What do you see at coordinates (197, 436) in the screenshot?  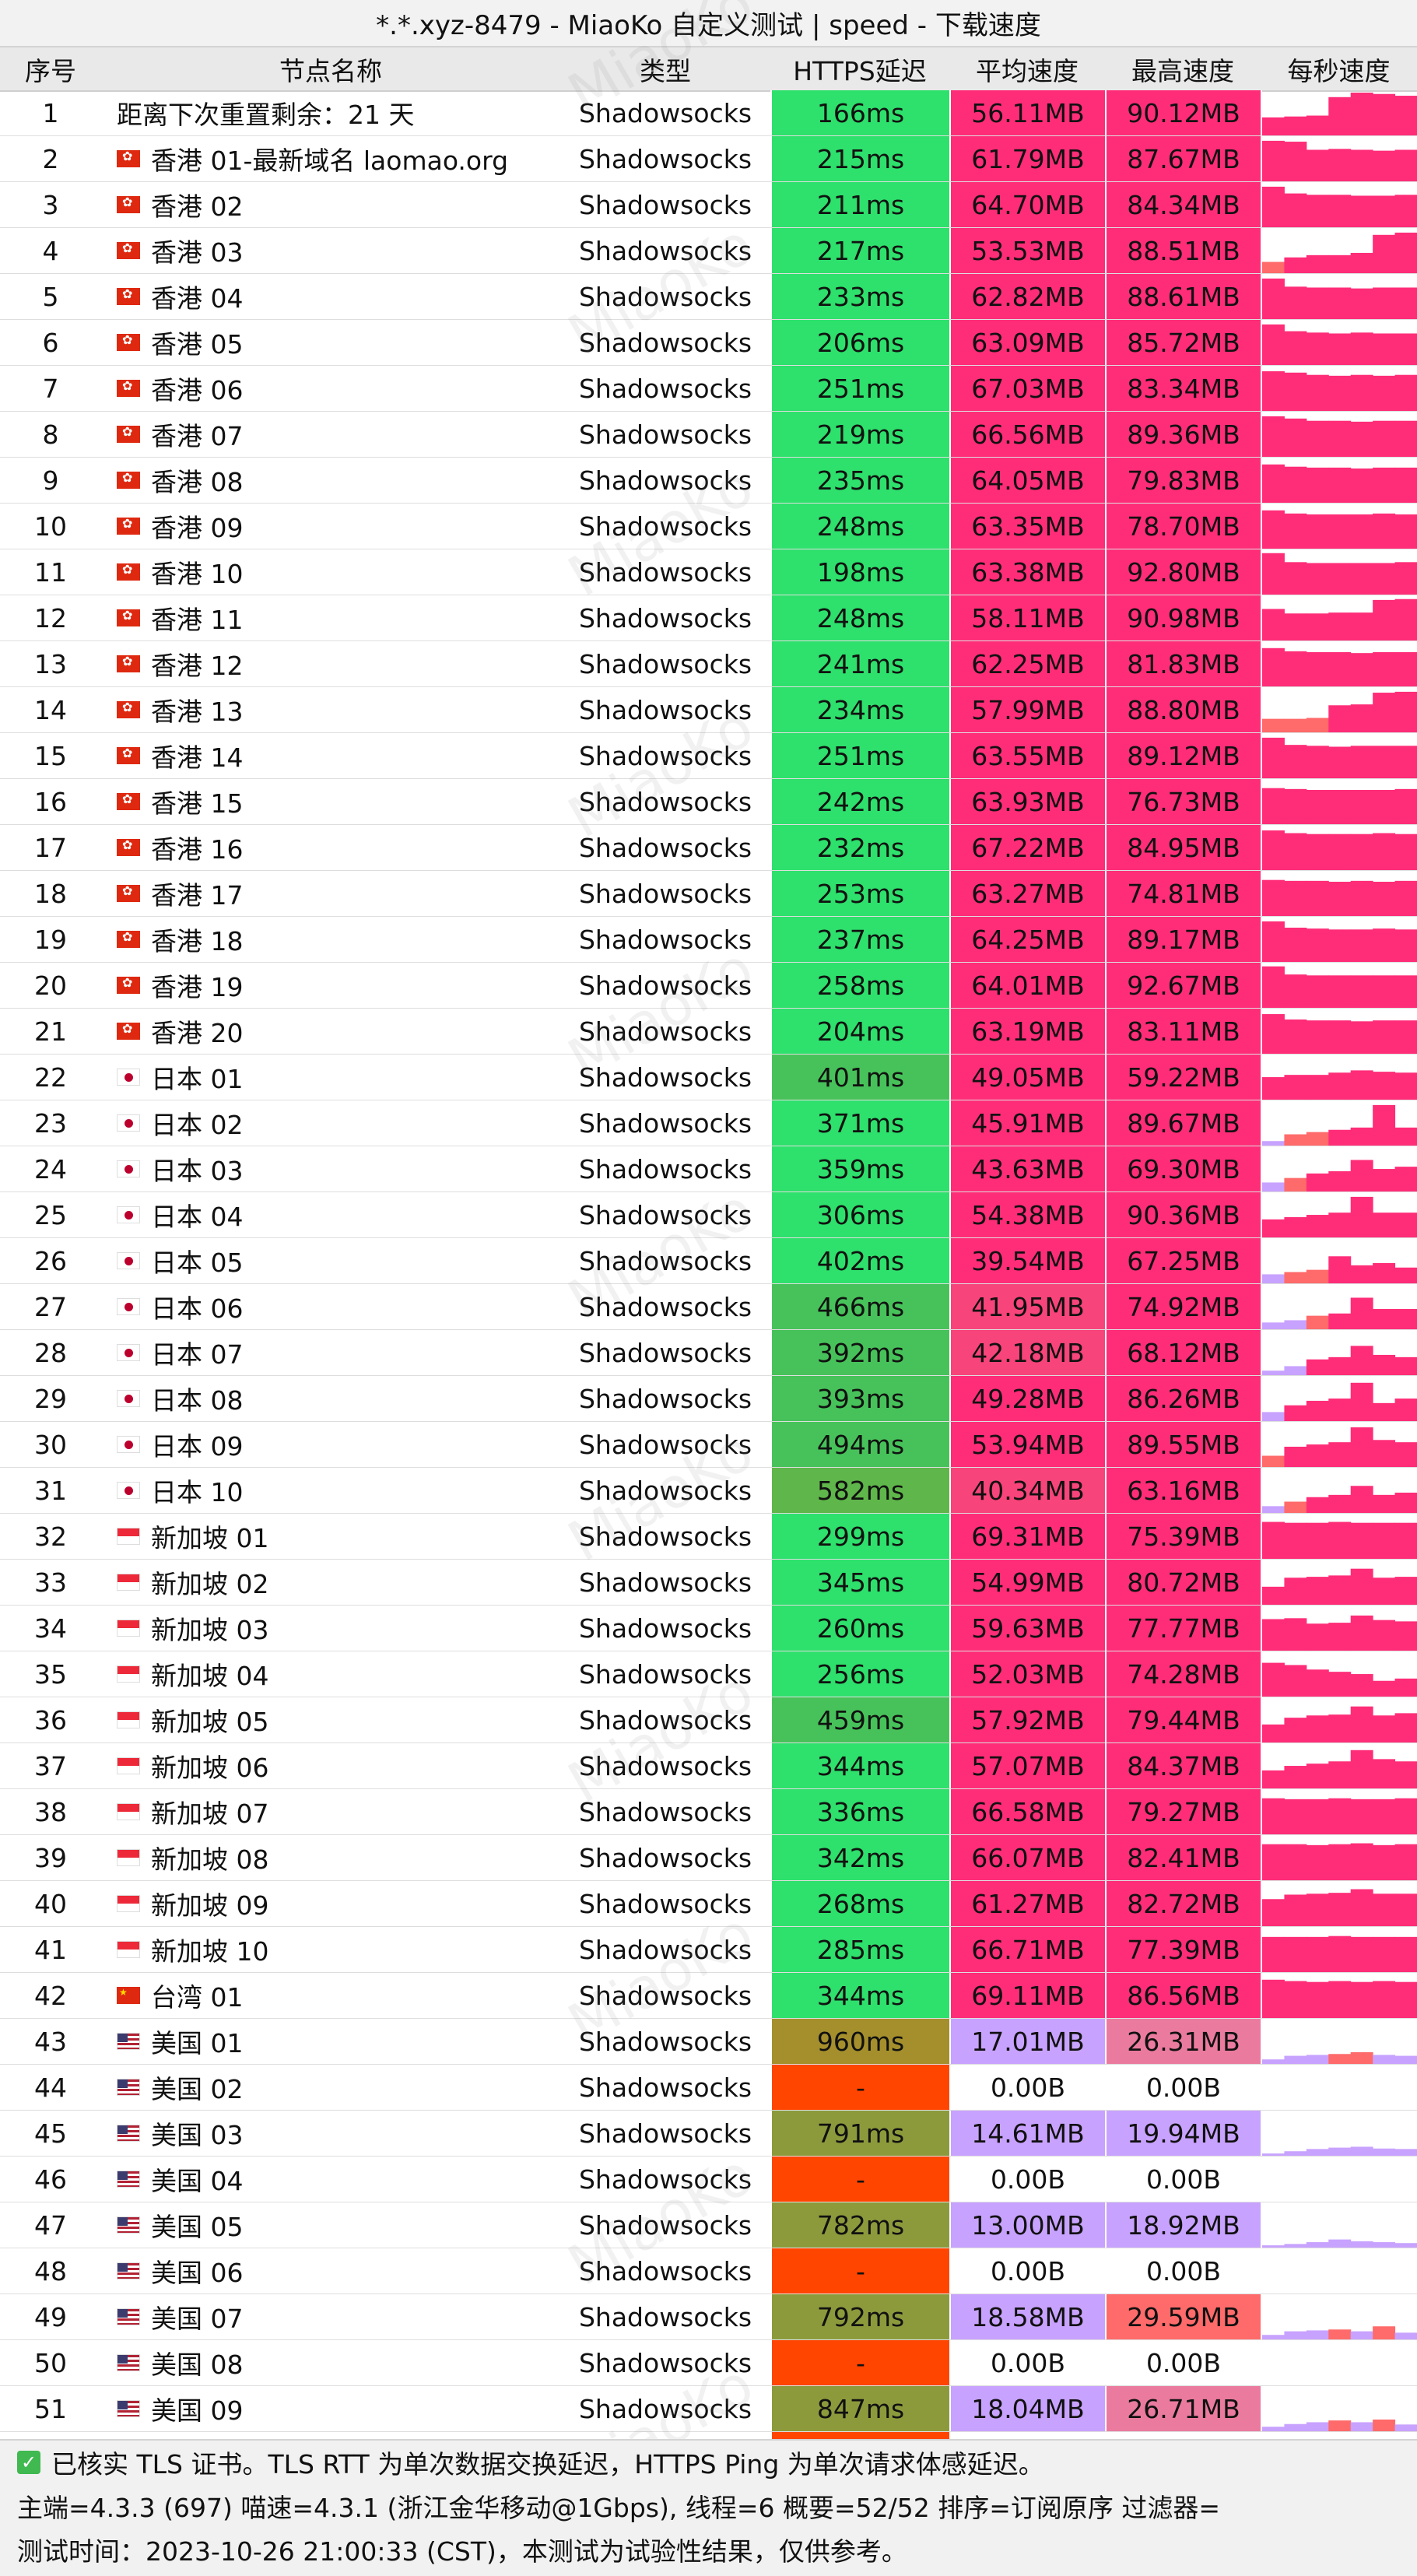 I see `node-name: 香港 07` at bounding box center [197, 436].